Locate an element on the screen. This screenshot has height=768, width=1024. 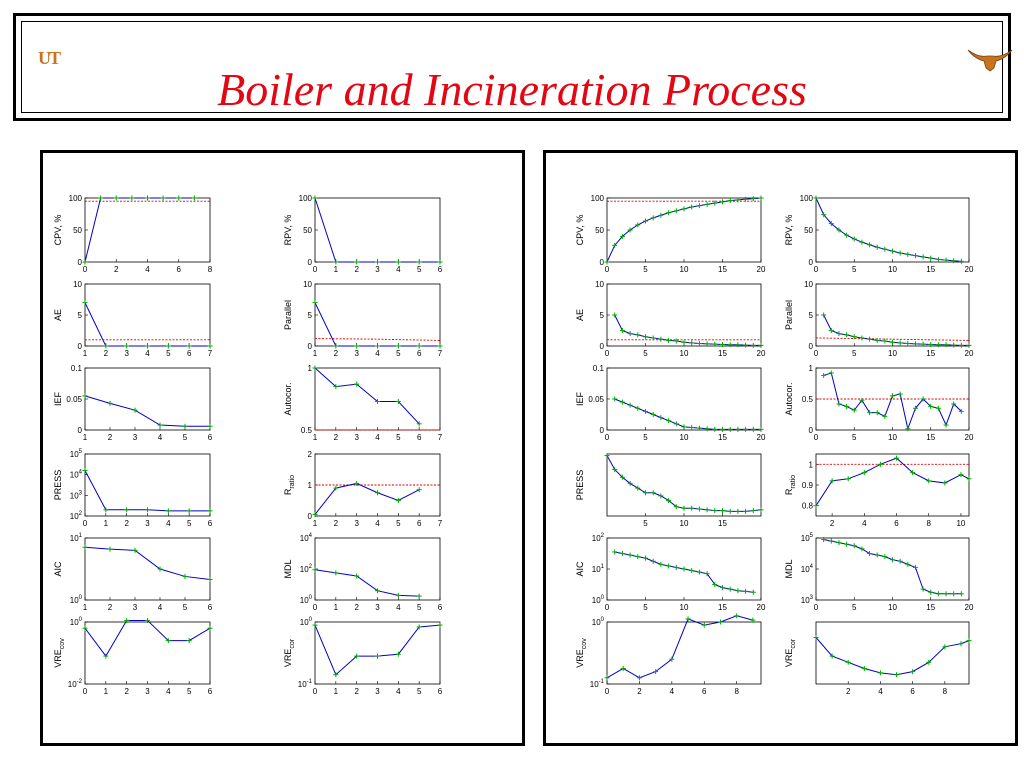
x-tick-label: 3 is located at coordinates (356, 523).